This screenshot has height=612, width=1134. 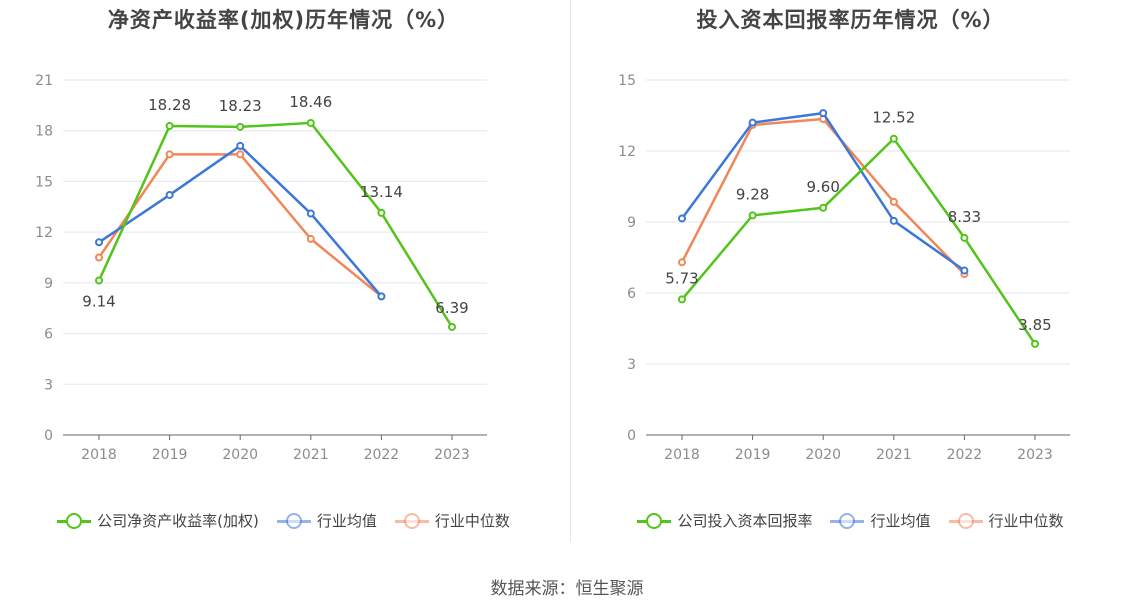 What do you see at coordinates (964, 217) in the screenshot?
I see `data-label: 8.33` at bounding box center [964, 217].